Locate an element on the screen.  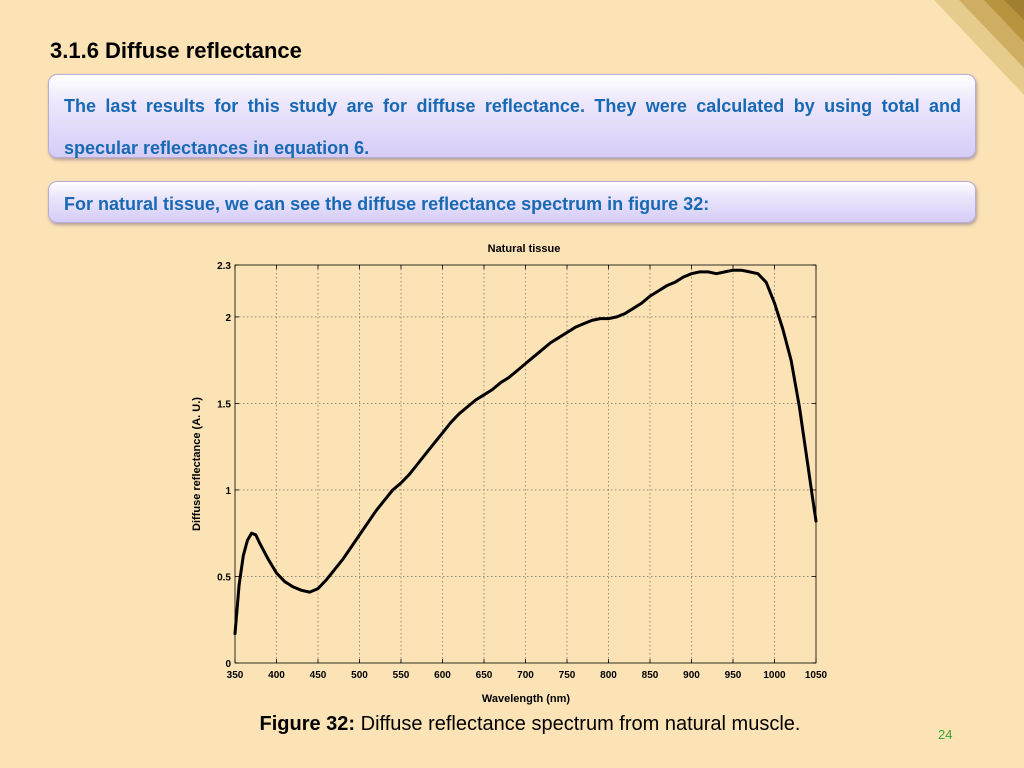
y-tick-label: 2.3 is located at coordinates (224, 266).